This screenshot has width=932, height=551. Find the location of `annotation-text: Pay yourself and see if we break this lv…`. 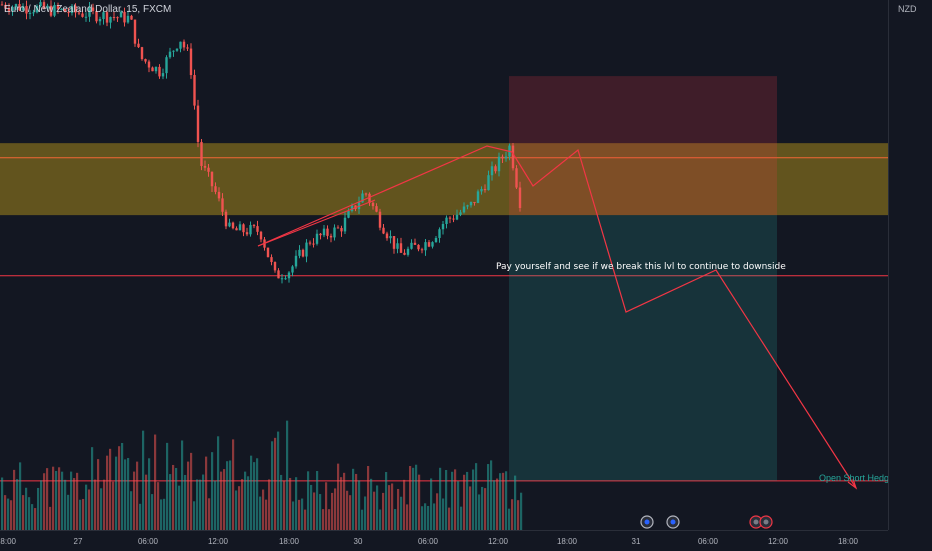

annotation-text: Pay yourself and see if we break this lv… is located at coordinates (641, 267).